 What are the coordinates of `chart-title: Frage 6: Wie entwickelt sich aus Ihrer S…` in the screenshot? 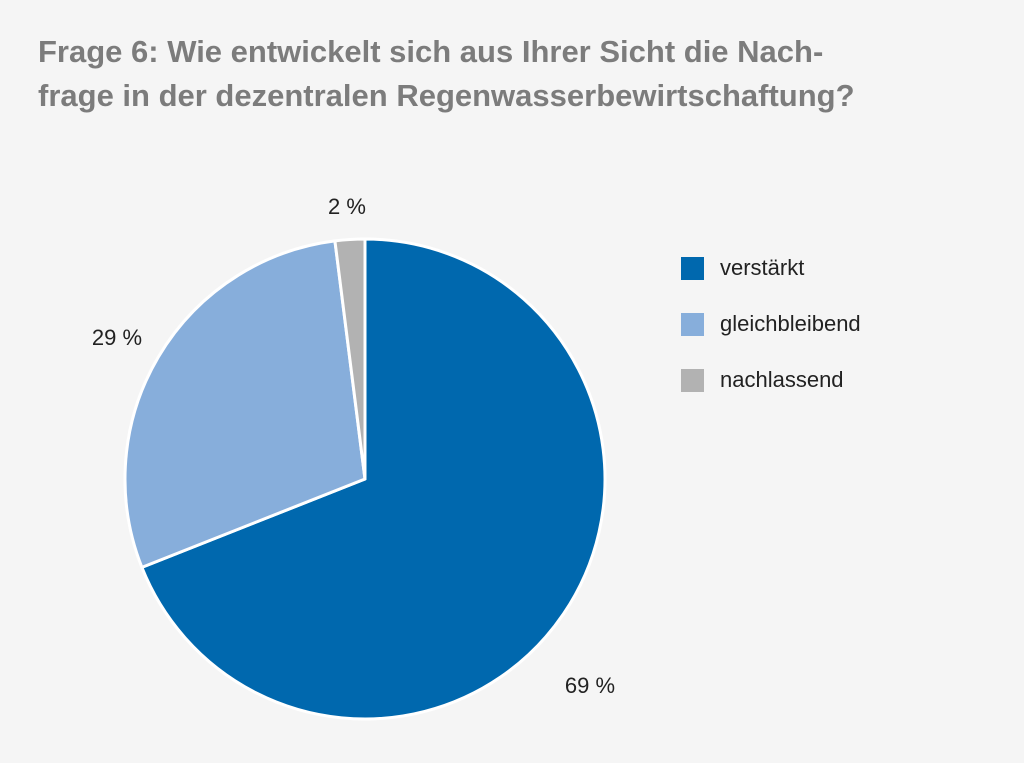 It's located at (518, 74).